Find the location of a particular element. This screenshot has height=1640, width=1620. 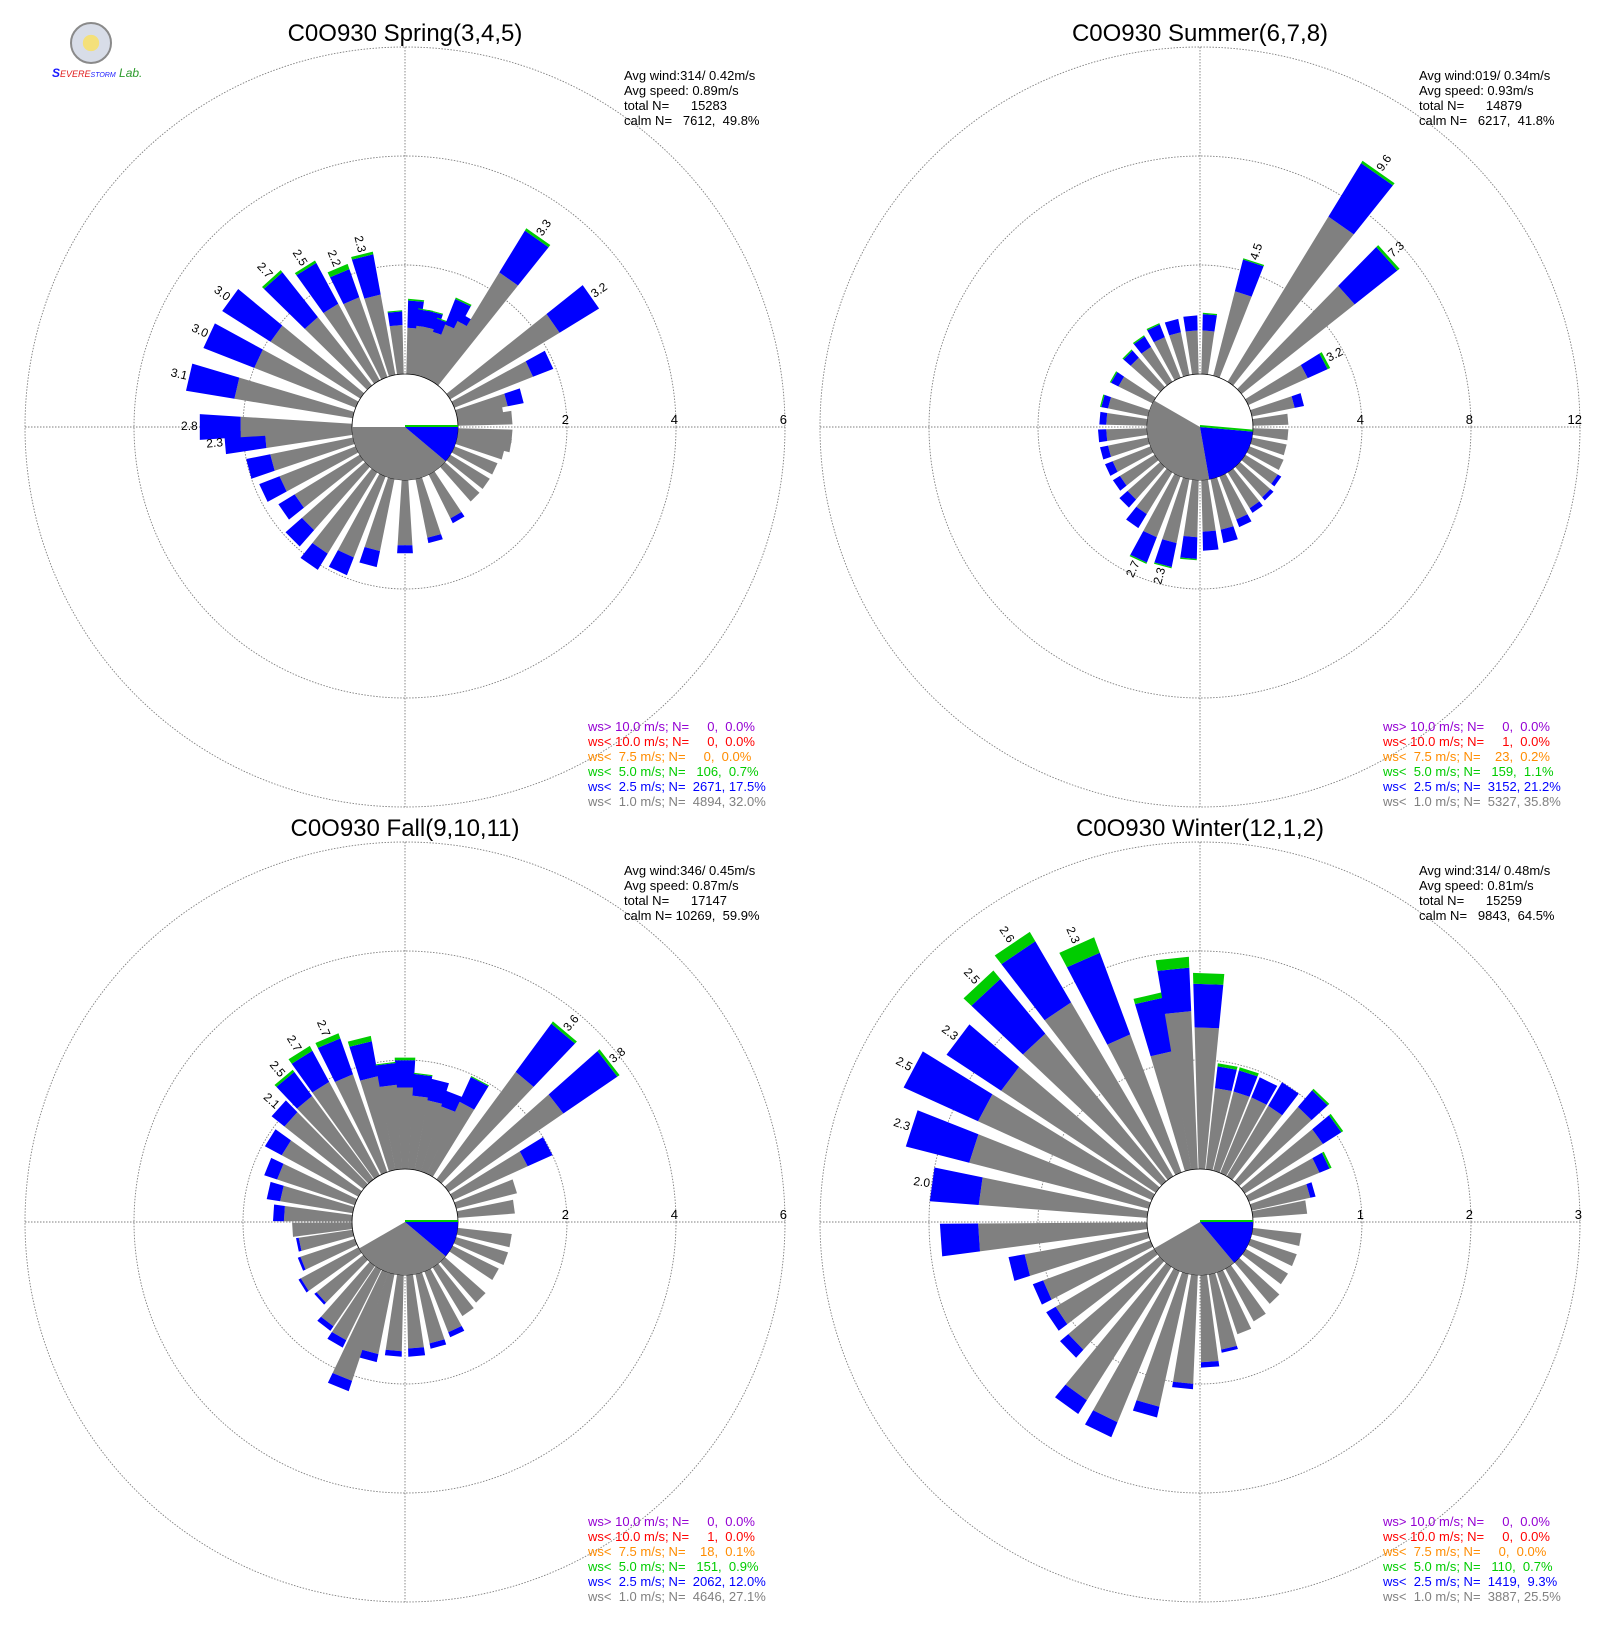

stat-avg-speed: Avg speed: 0.87m/s is located at coordinates (681, 885).